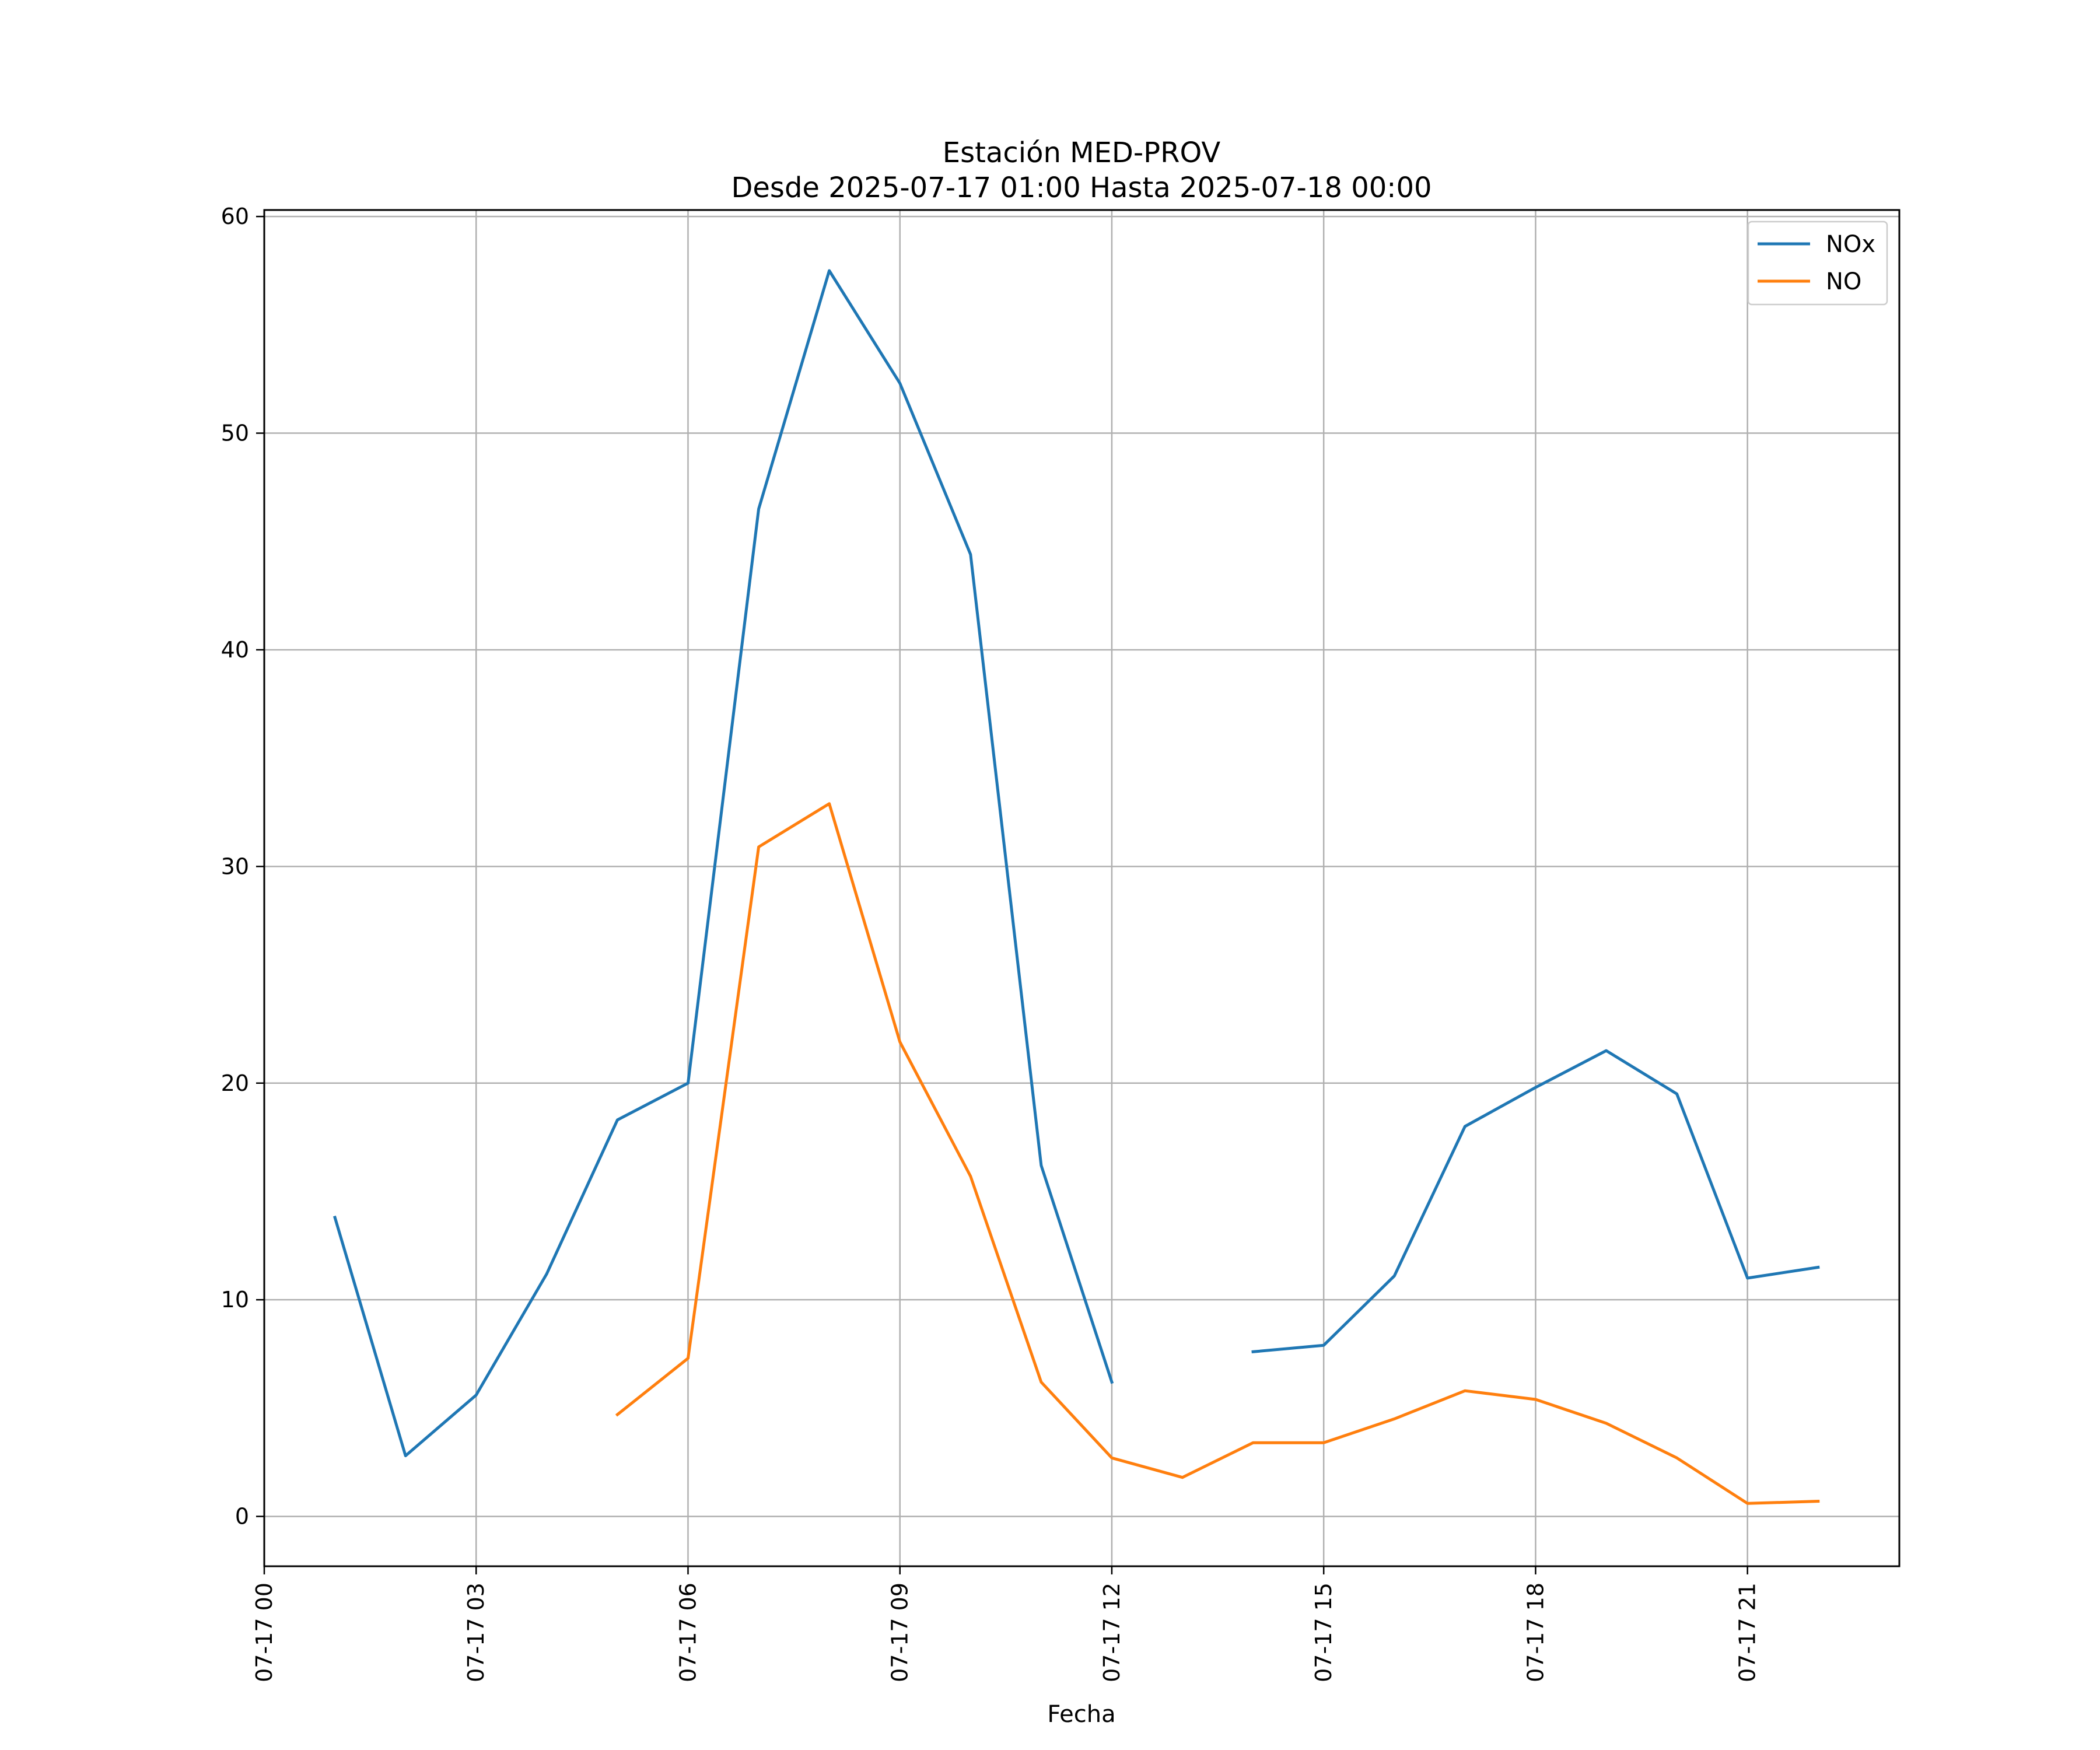 The width and height of the screenshot is (2100, 1750). What do you see at coordinates (242, 1517) in the screenshot?
I see `y-tick-label: 0` at bounding box center [242, 1517].